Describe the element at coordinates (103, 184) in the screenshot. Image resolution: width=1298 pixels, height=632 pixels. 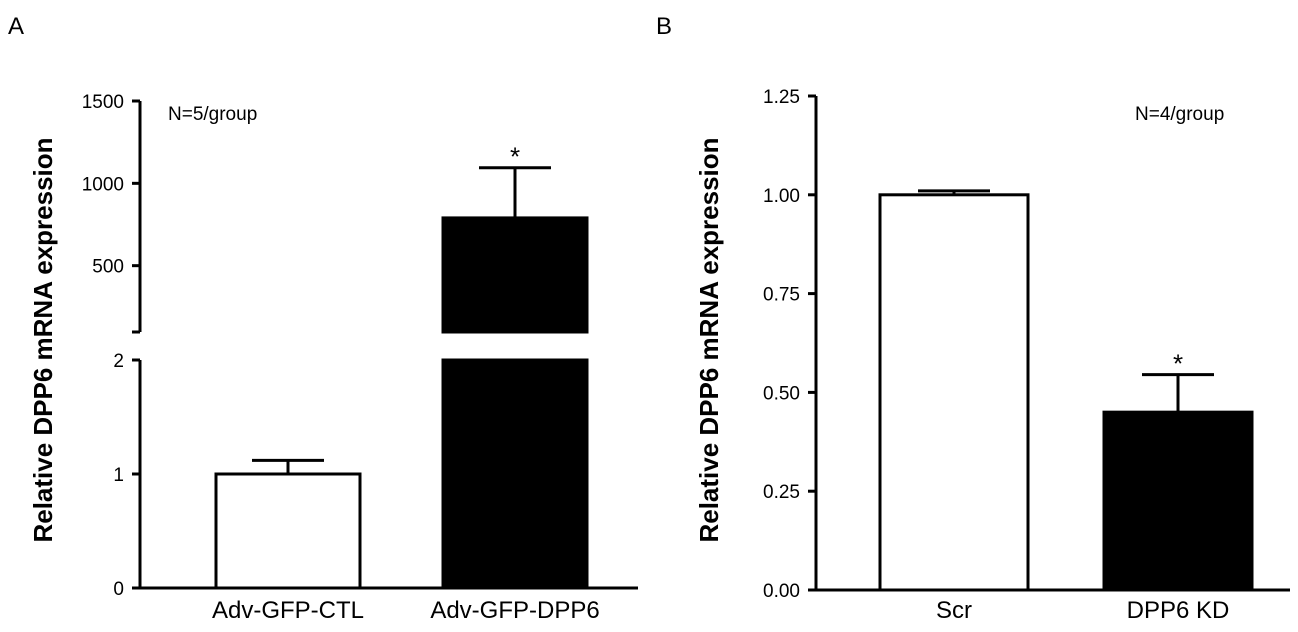
I see `y-tick-label: 1000` at that location.